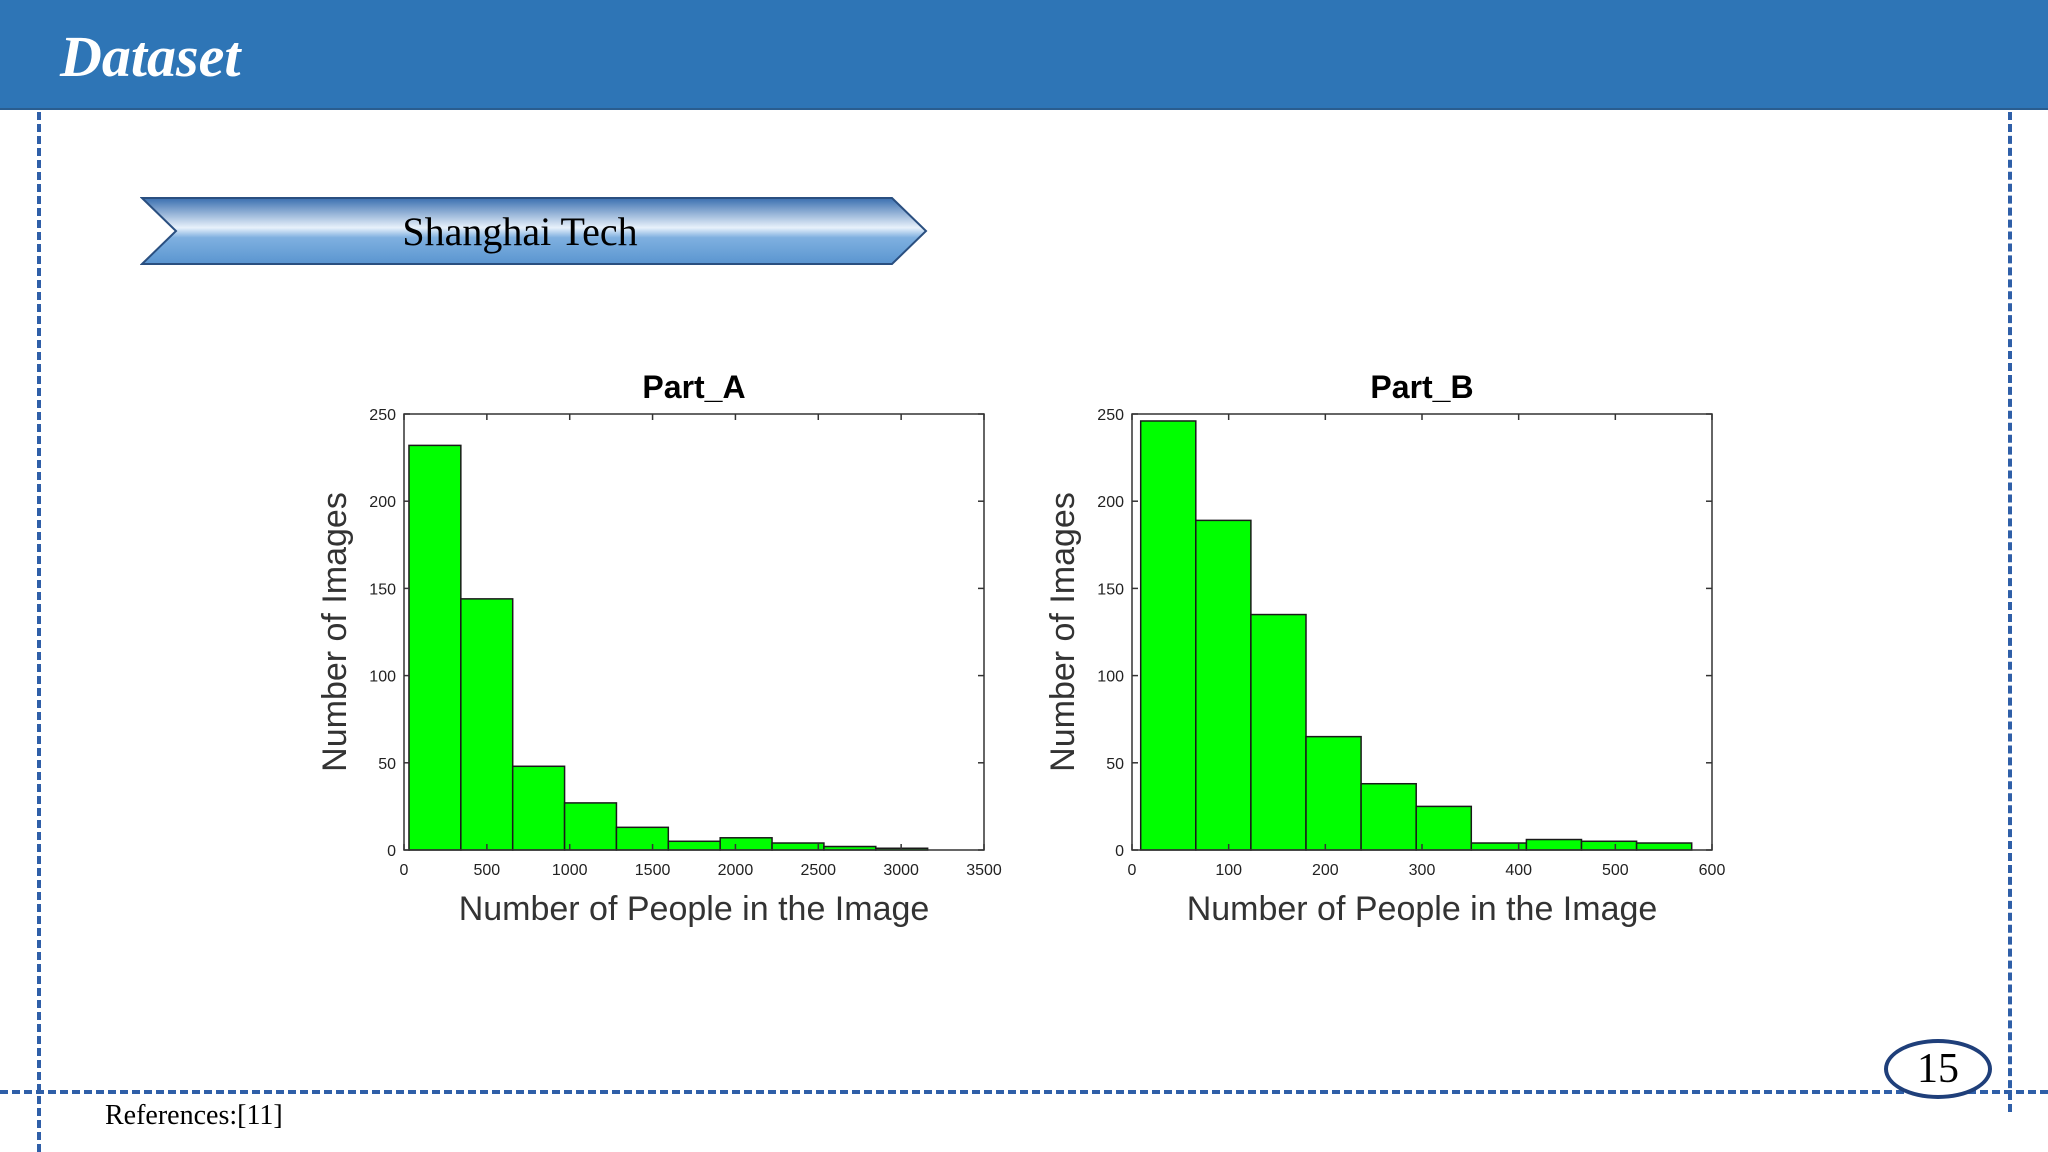 This screenshot has height=1152, width=2048. I want to click on part-a-title: Part_A, so click(693, 387).